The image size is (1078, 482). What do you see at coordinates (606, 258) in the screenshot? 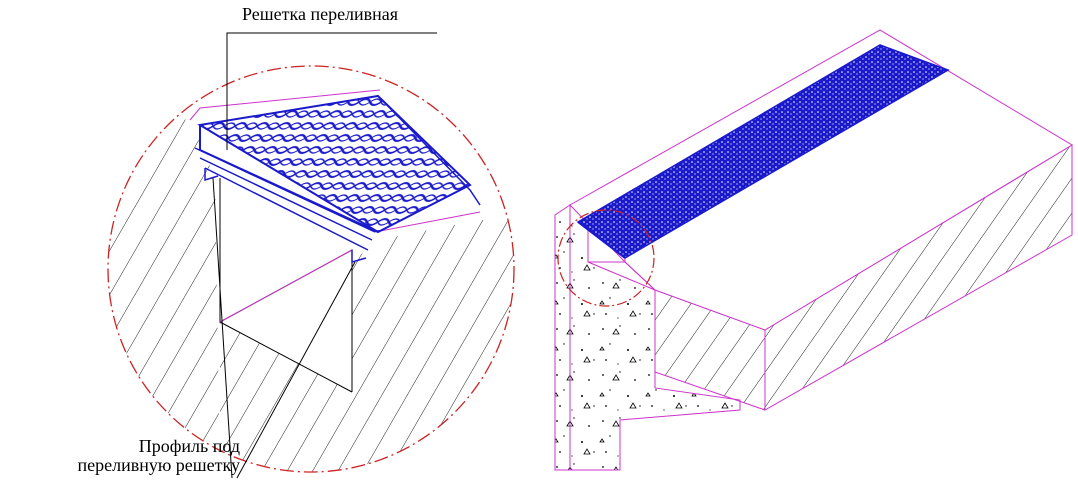
I see `detail-marker-circle` at bounding box center [606, 258].